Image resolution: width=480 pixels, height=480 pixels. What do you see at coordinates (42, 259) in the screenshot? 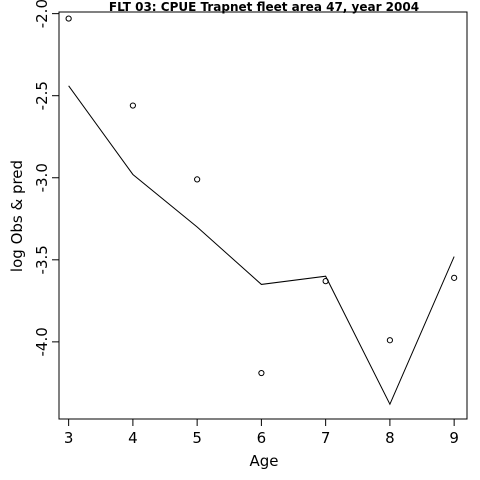
I see `y-tick-label: -3.5` at bounding box center [42, 259].